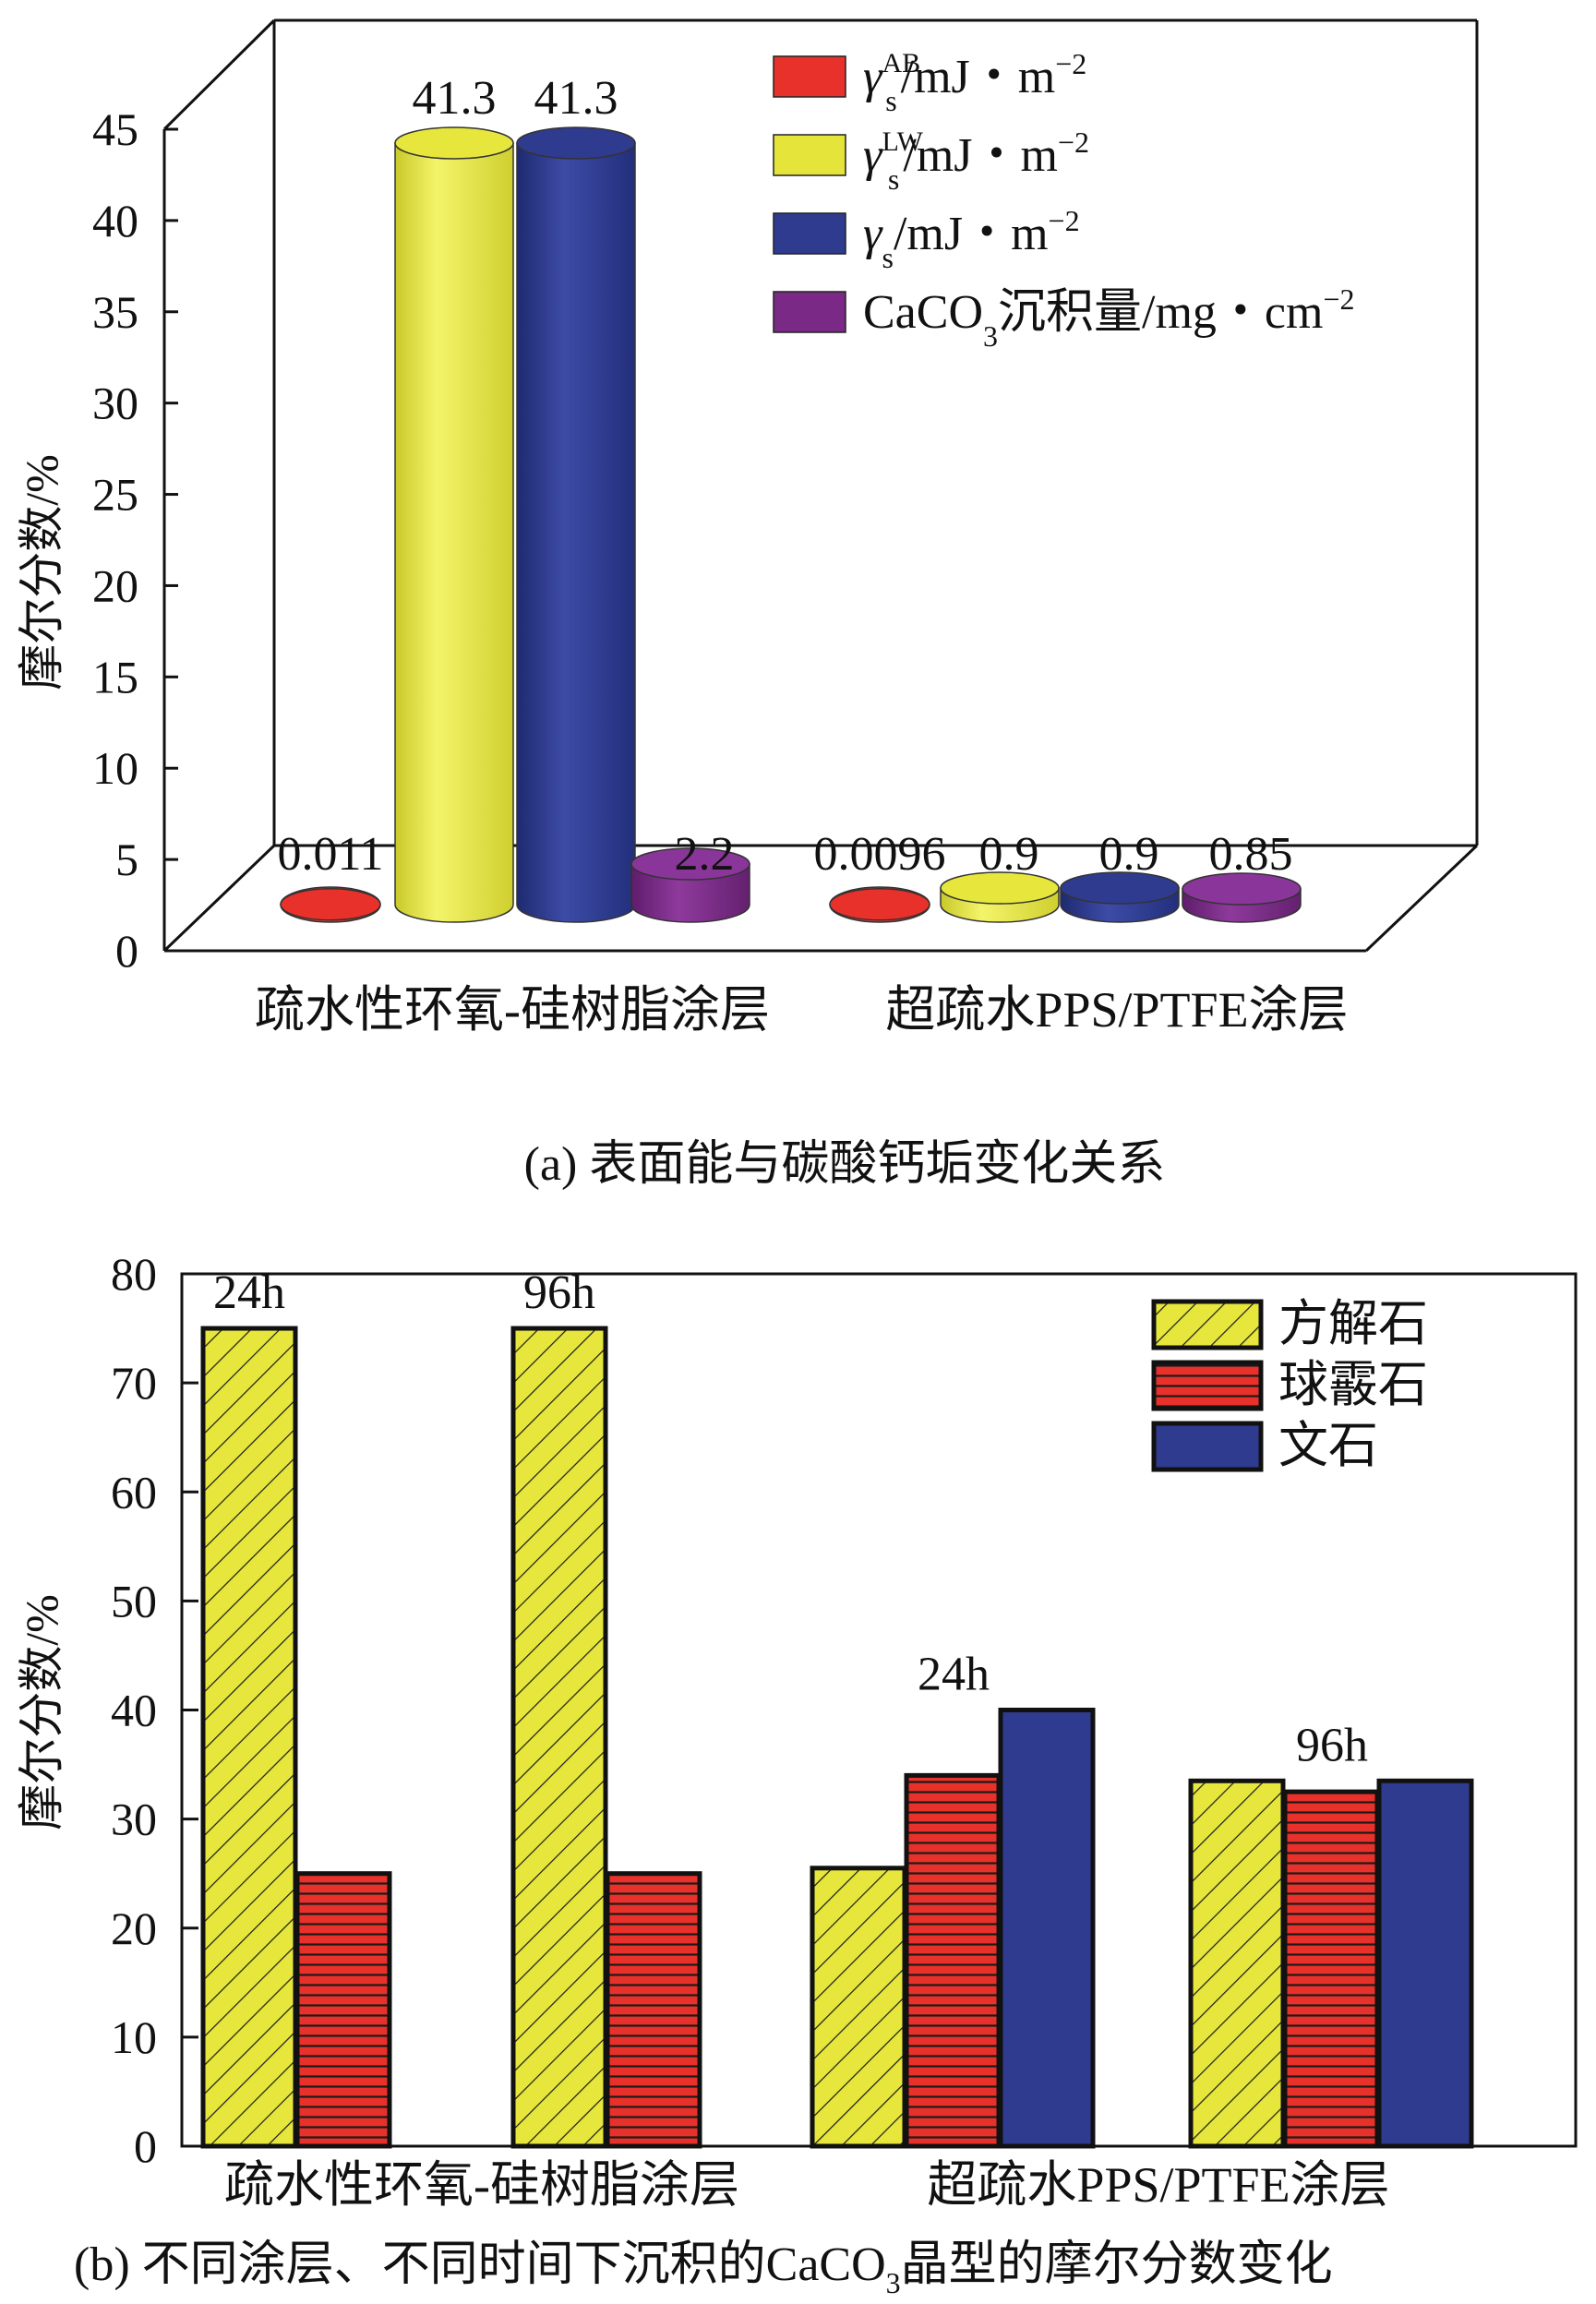 Image resolution: width=1596 pixels, height=2304 pixels. I want to click on legend-label: 球霰石, so click(1353, 1384).